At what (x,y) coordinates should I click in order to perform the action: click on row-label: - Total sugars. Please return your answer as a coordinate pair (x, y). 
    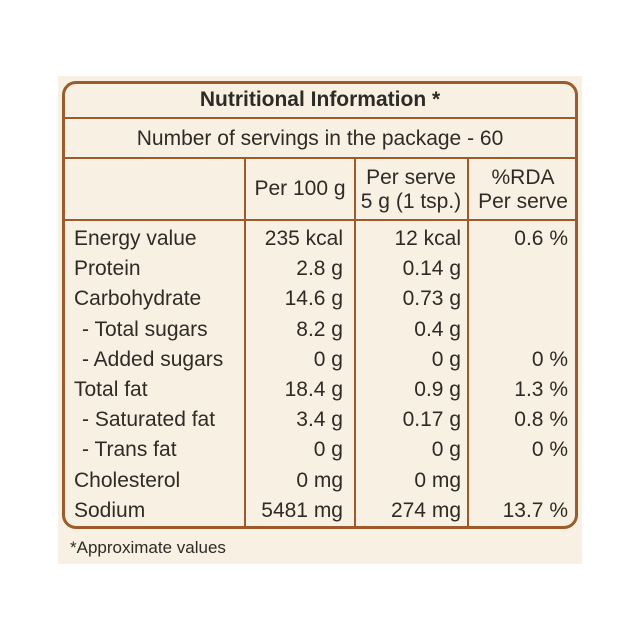
    Looking at the image, I should click on (145, 329).